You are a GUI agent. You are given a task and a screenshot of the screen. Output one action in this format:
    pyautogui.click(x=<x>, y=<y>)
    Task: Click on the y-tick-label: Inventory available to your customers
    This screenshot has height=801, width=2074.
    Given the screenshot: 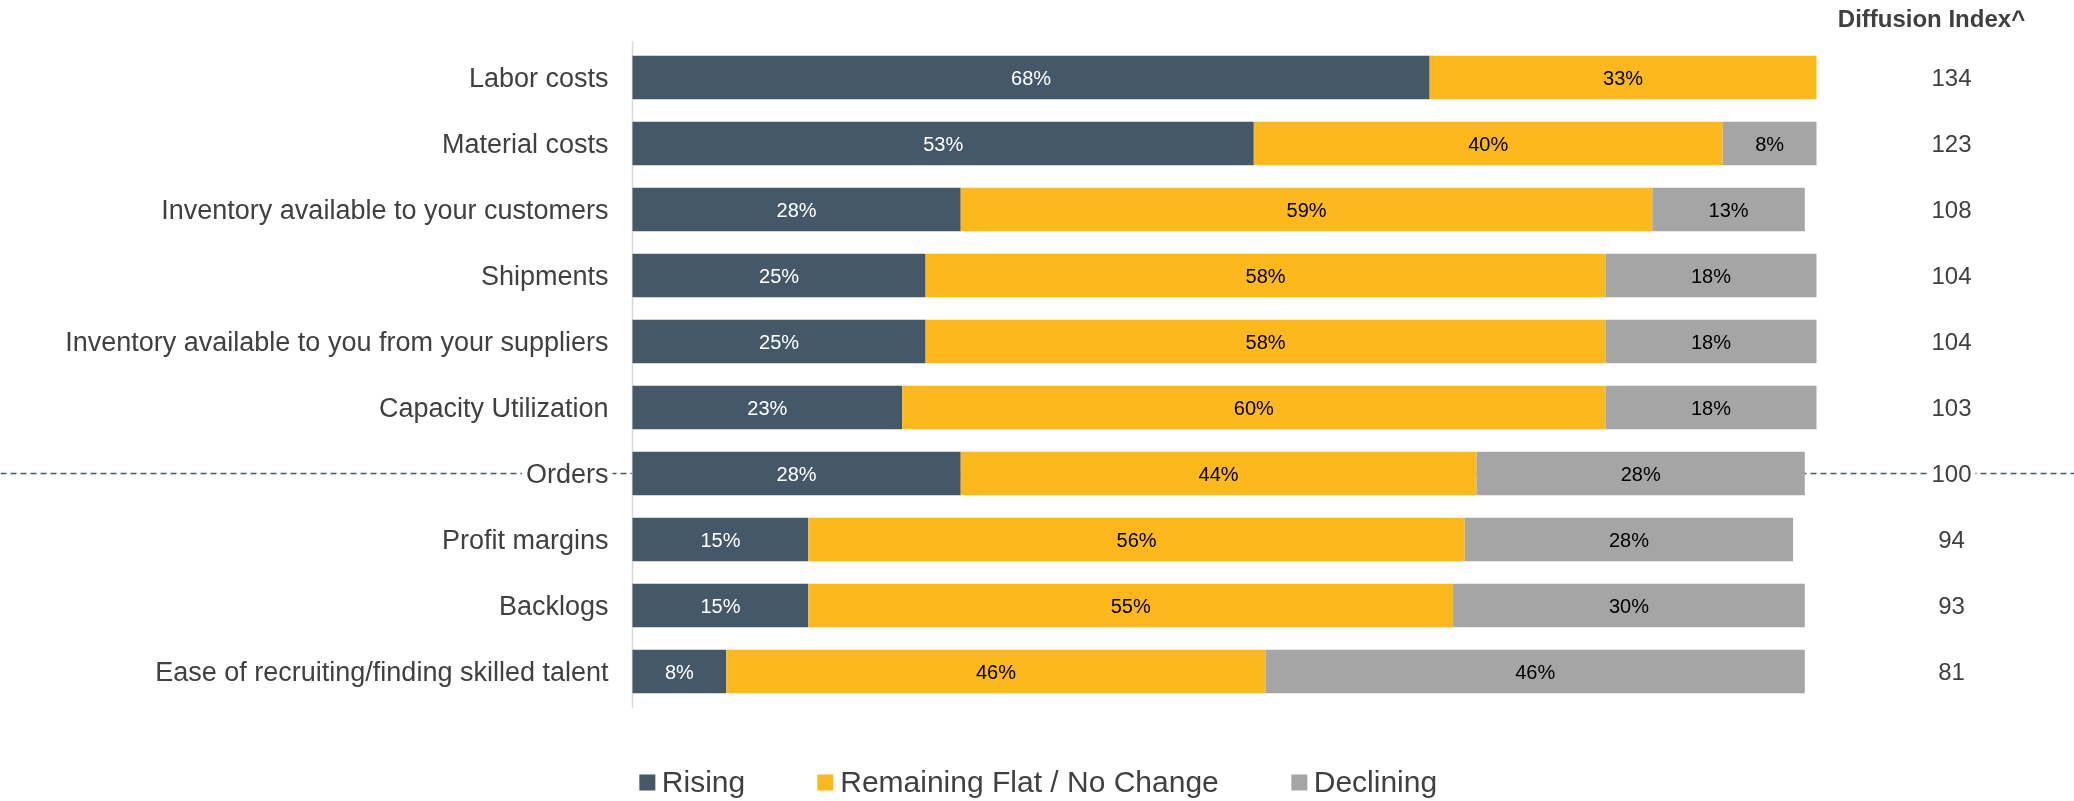 What is the action you would take?
    pyautogui.click(x=385, y=209)
    